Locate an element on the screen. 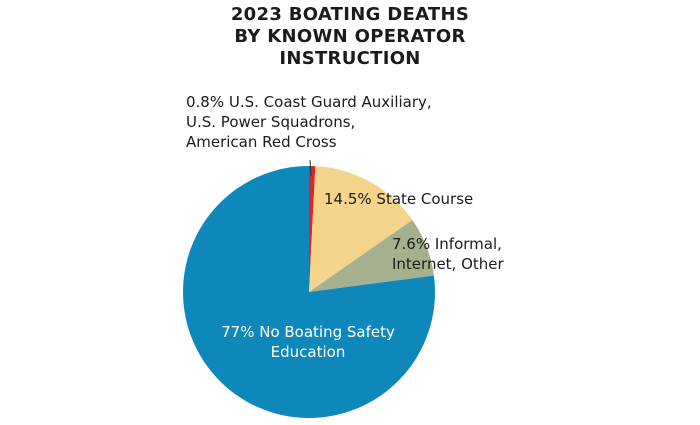  label-state-line-1: 14.5% State Course is located at coordinates (399, 199).